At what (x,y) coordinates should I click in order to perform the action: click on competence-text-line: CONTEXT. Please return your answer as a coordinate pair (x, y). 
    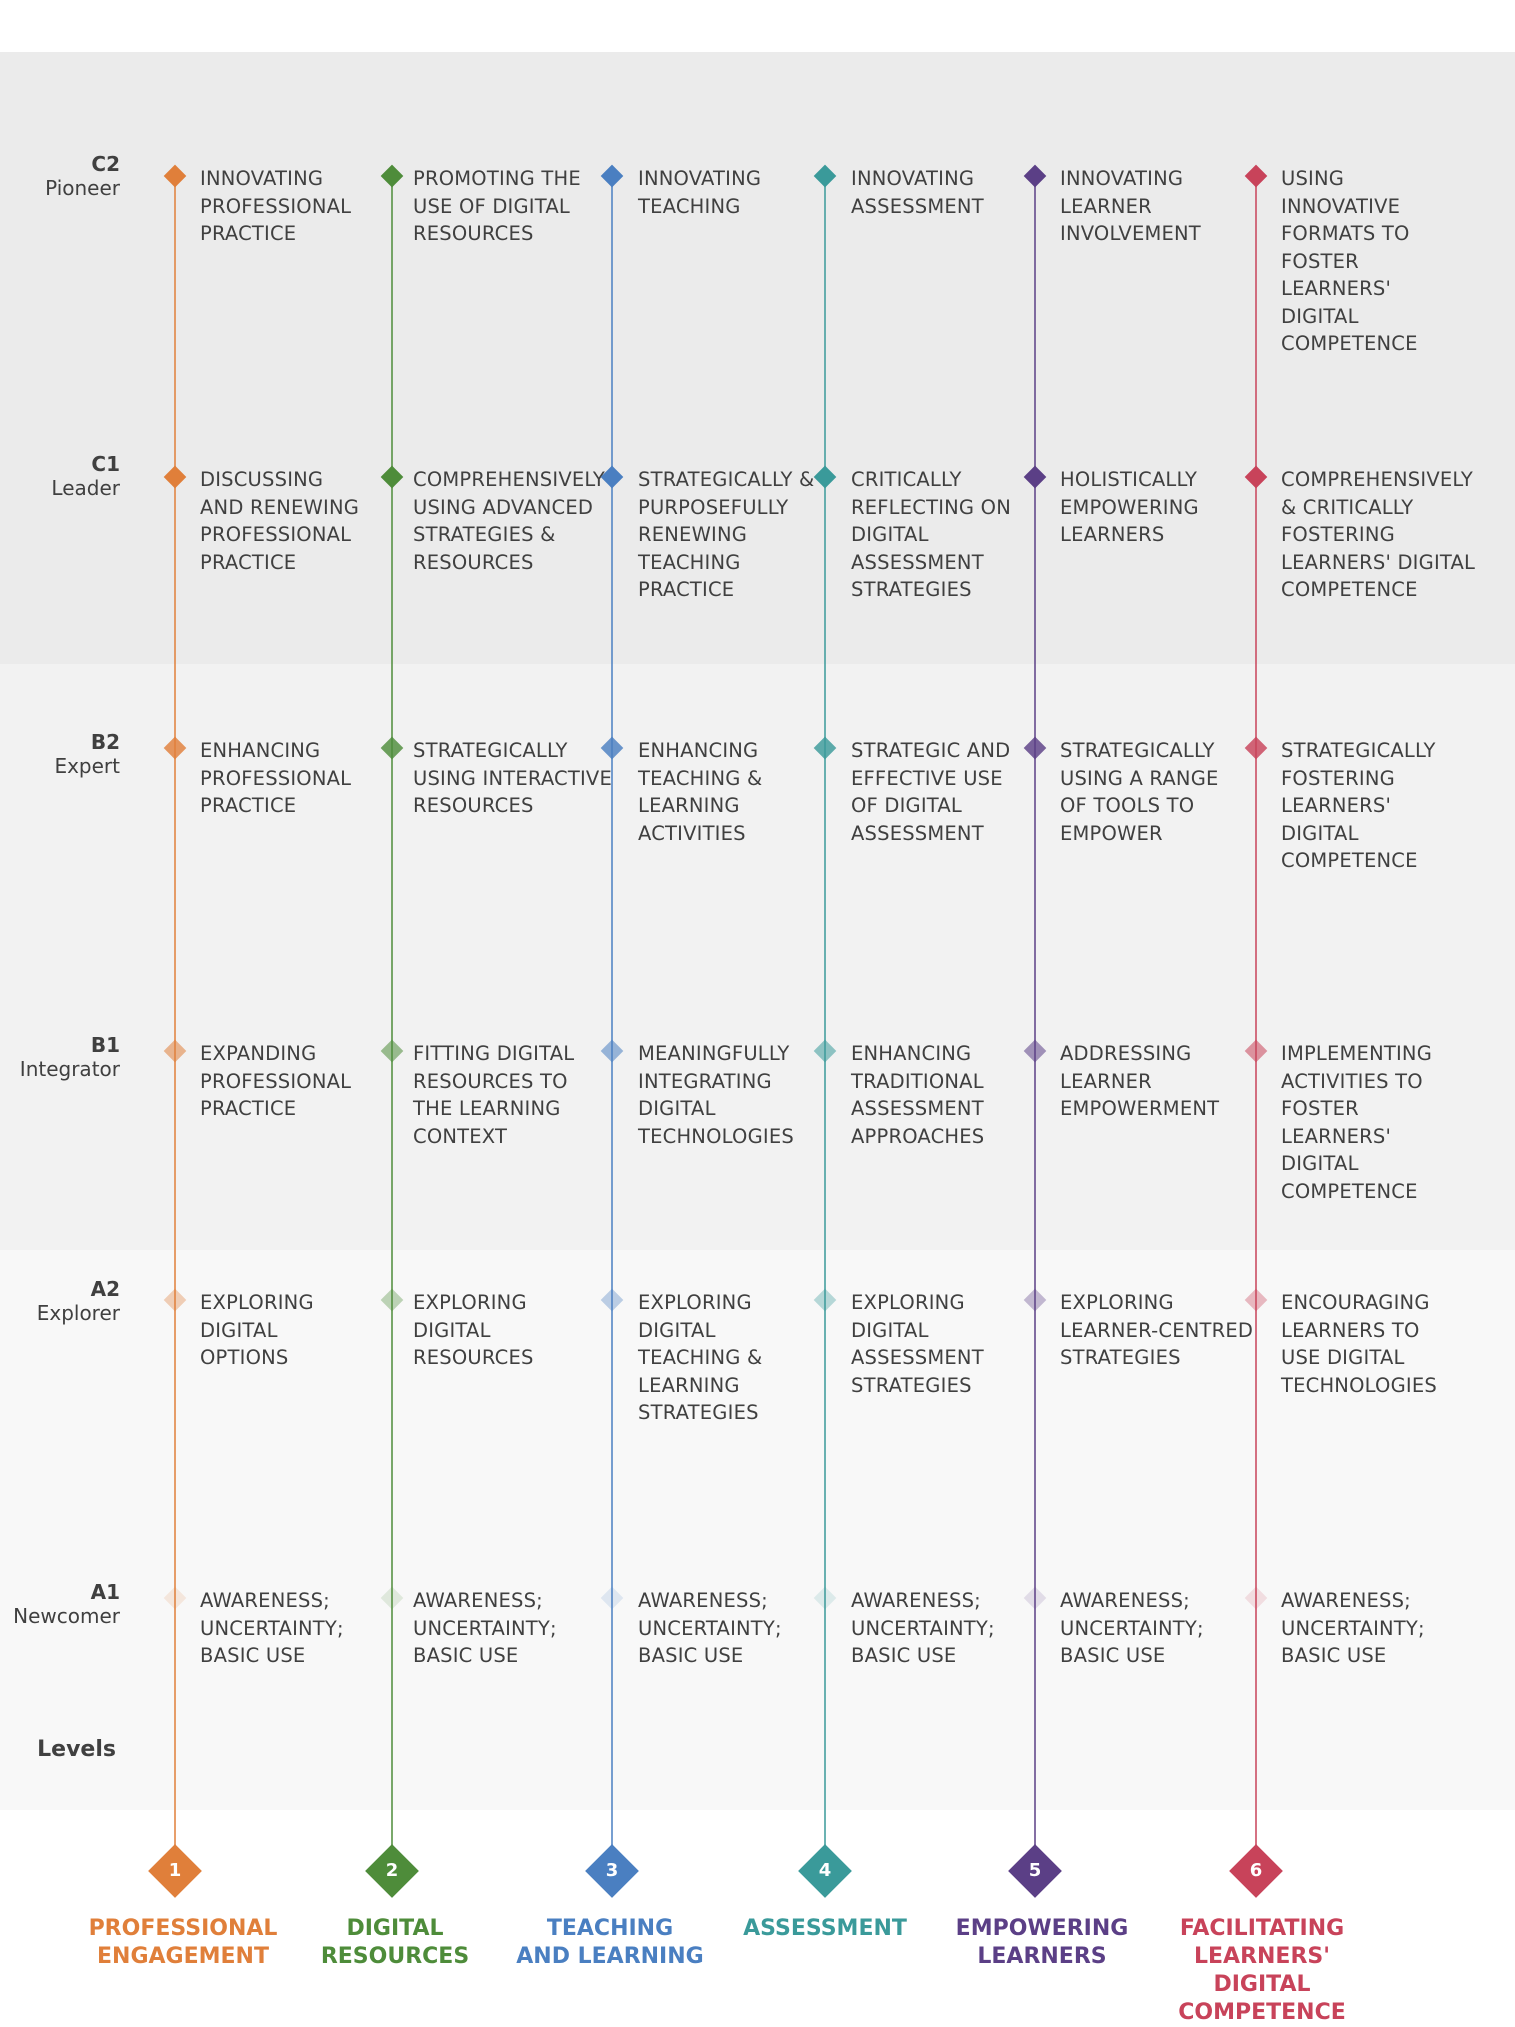
    Looking at the image, I should click on (460, 1136).